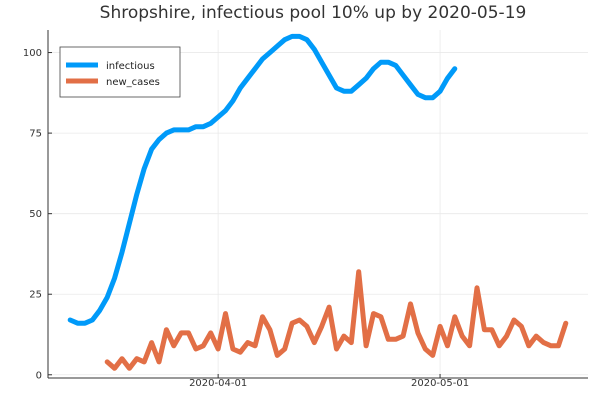  I want to click on x-axis-ticks: 2020-04-01 2020-05-01, so click(329, 381).